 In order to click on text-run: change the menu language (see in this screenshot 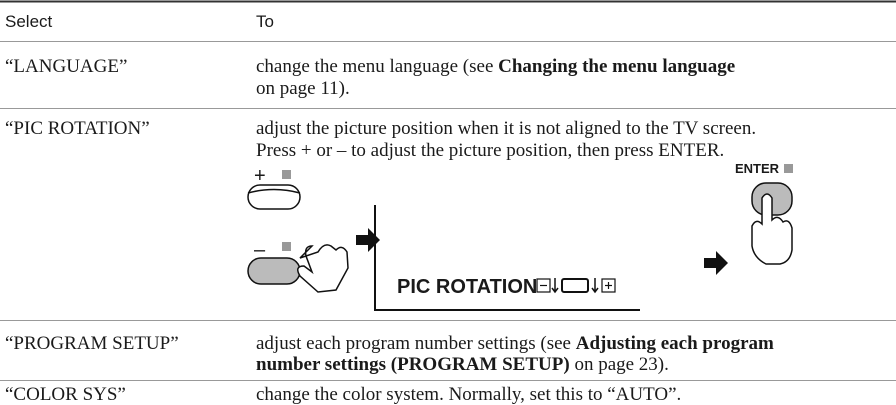, I will do `click(377, 66)`.